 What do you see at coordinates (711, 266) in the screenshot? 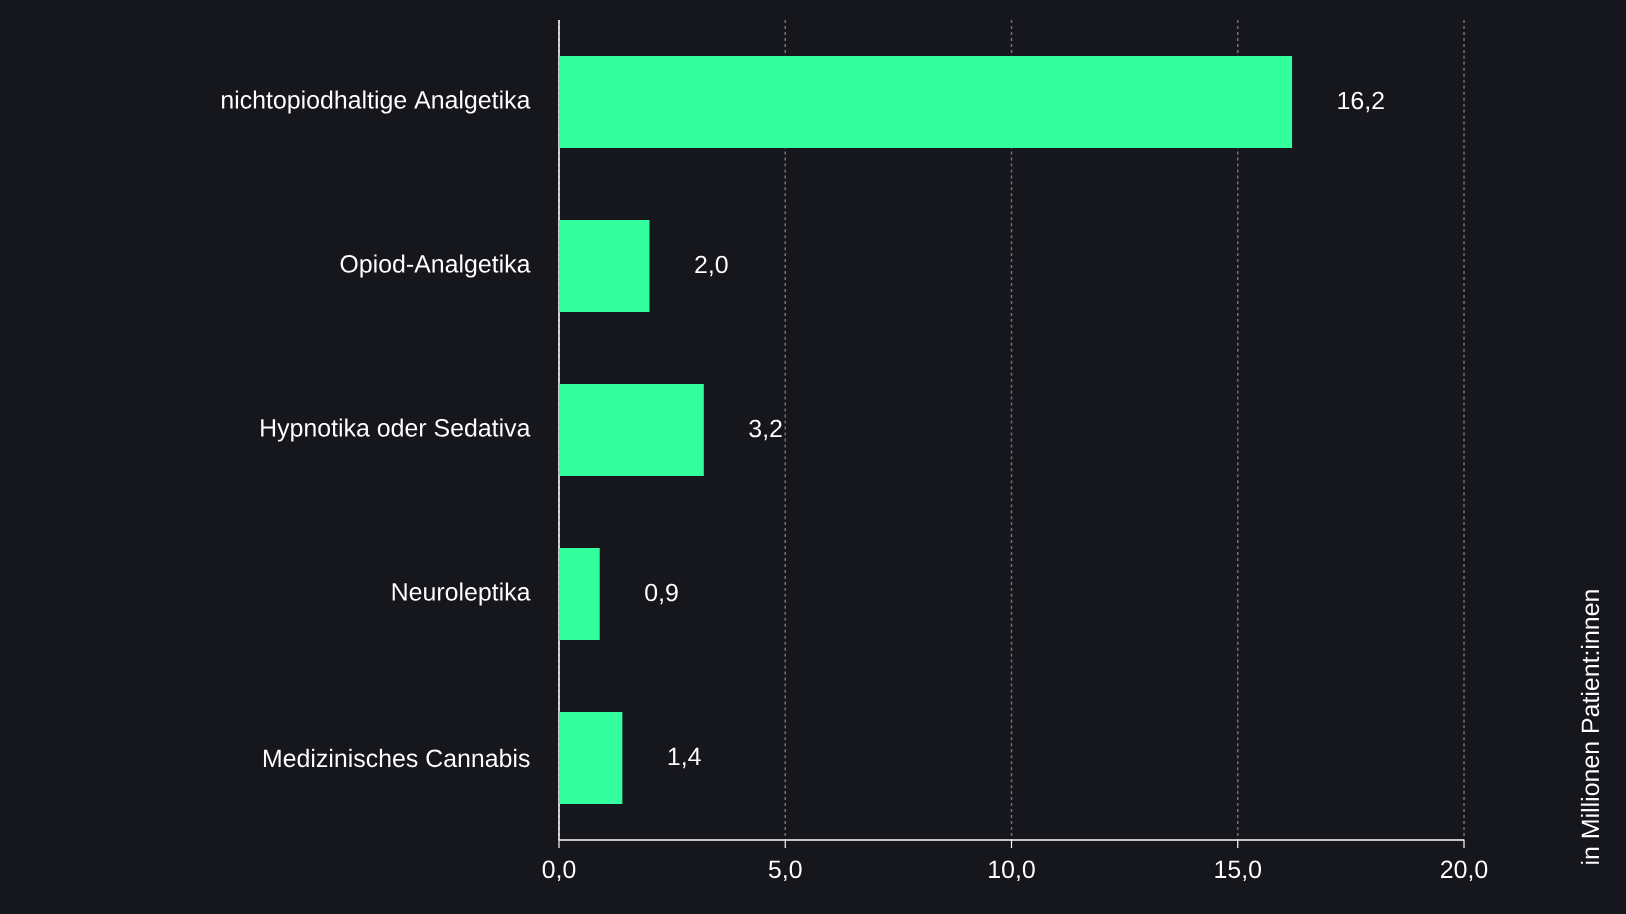
I see `data-label: 2,0` at bounding box center [711, 266].